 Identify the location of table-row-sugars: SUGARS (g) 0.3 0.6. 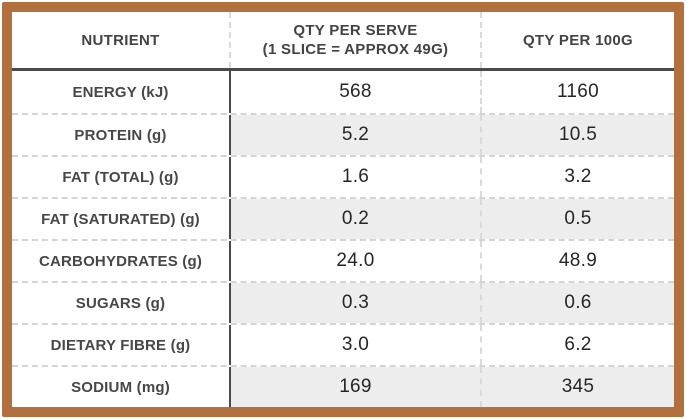
(343, 302).